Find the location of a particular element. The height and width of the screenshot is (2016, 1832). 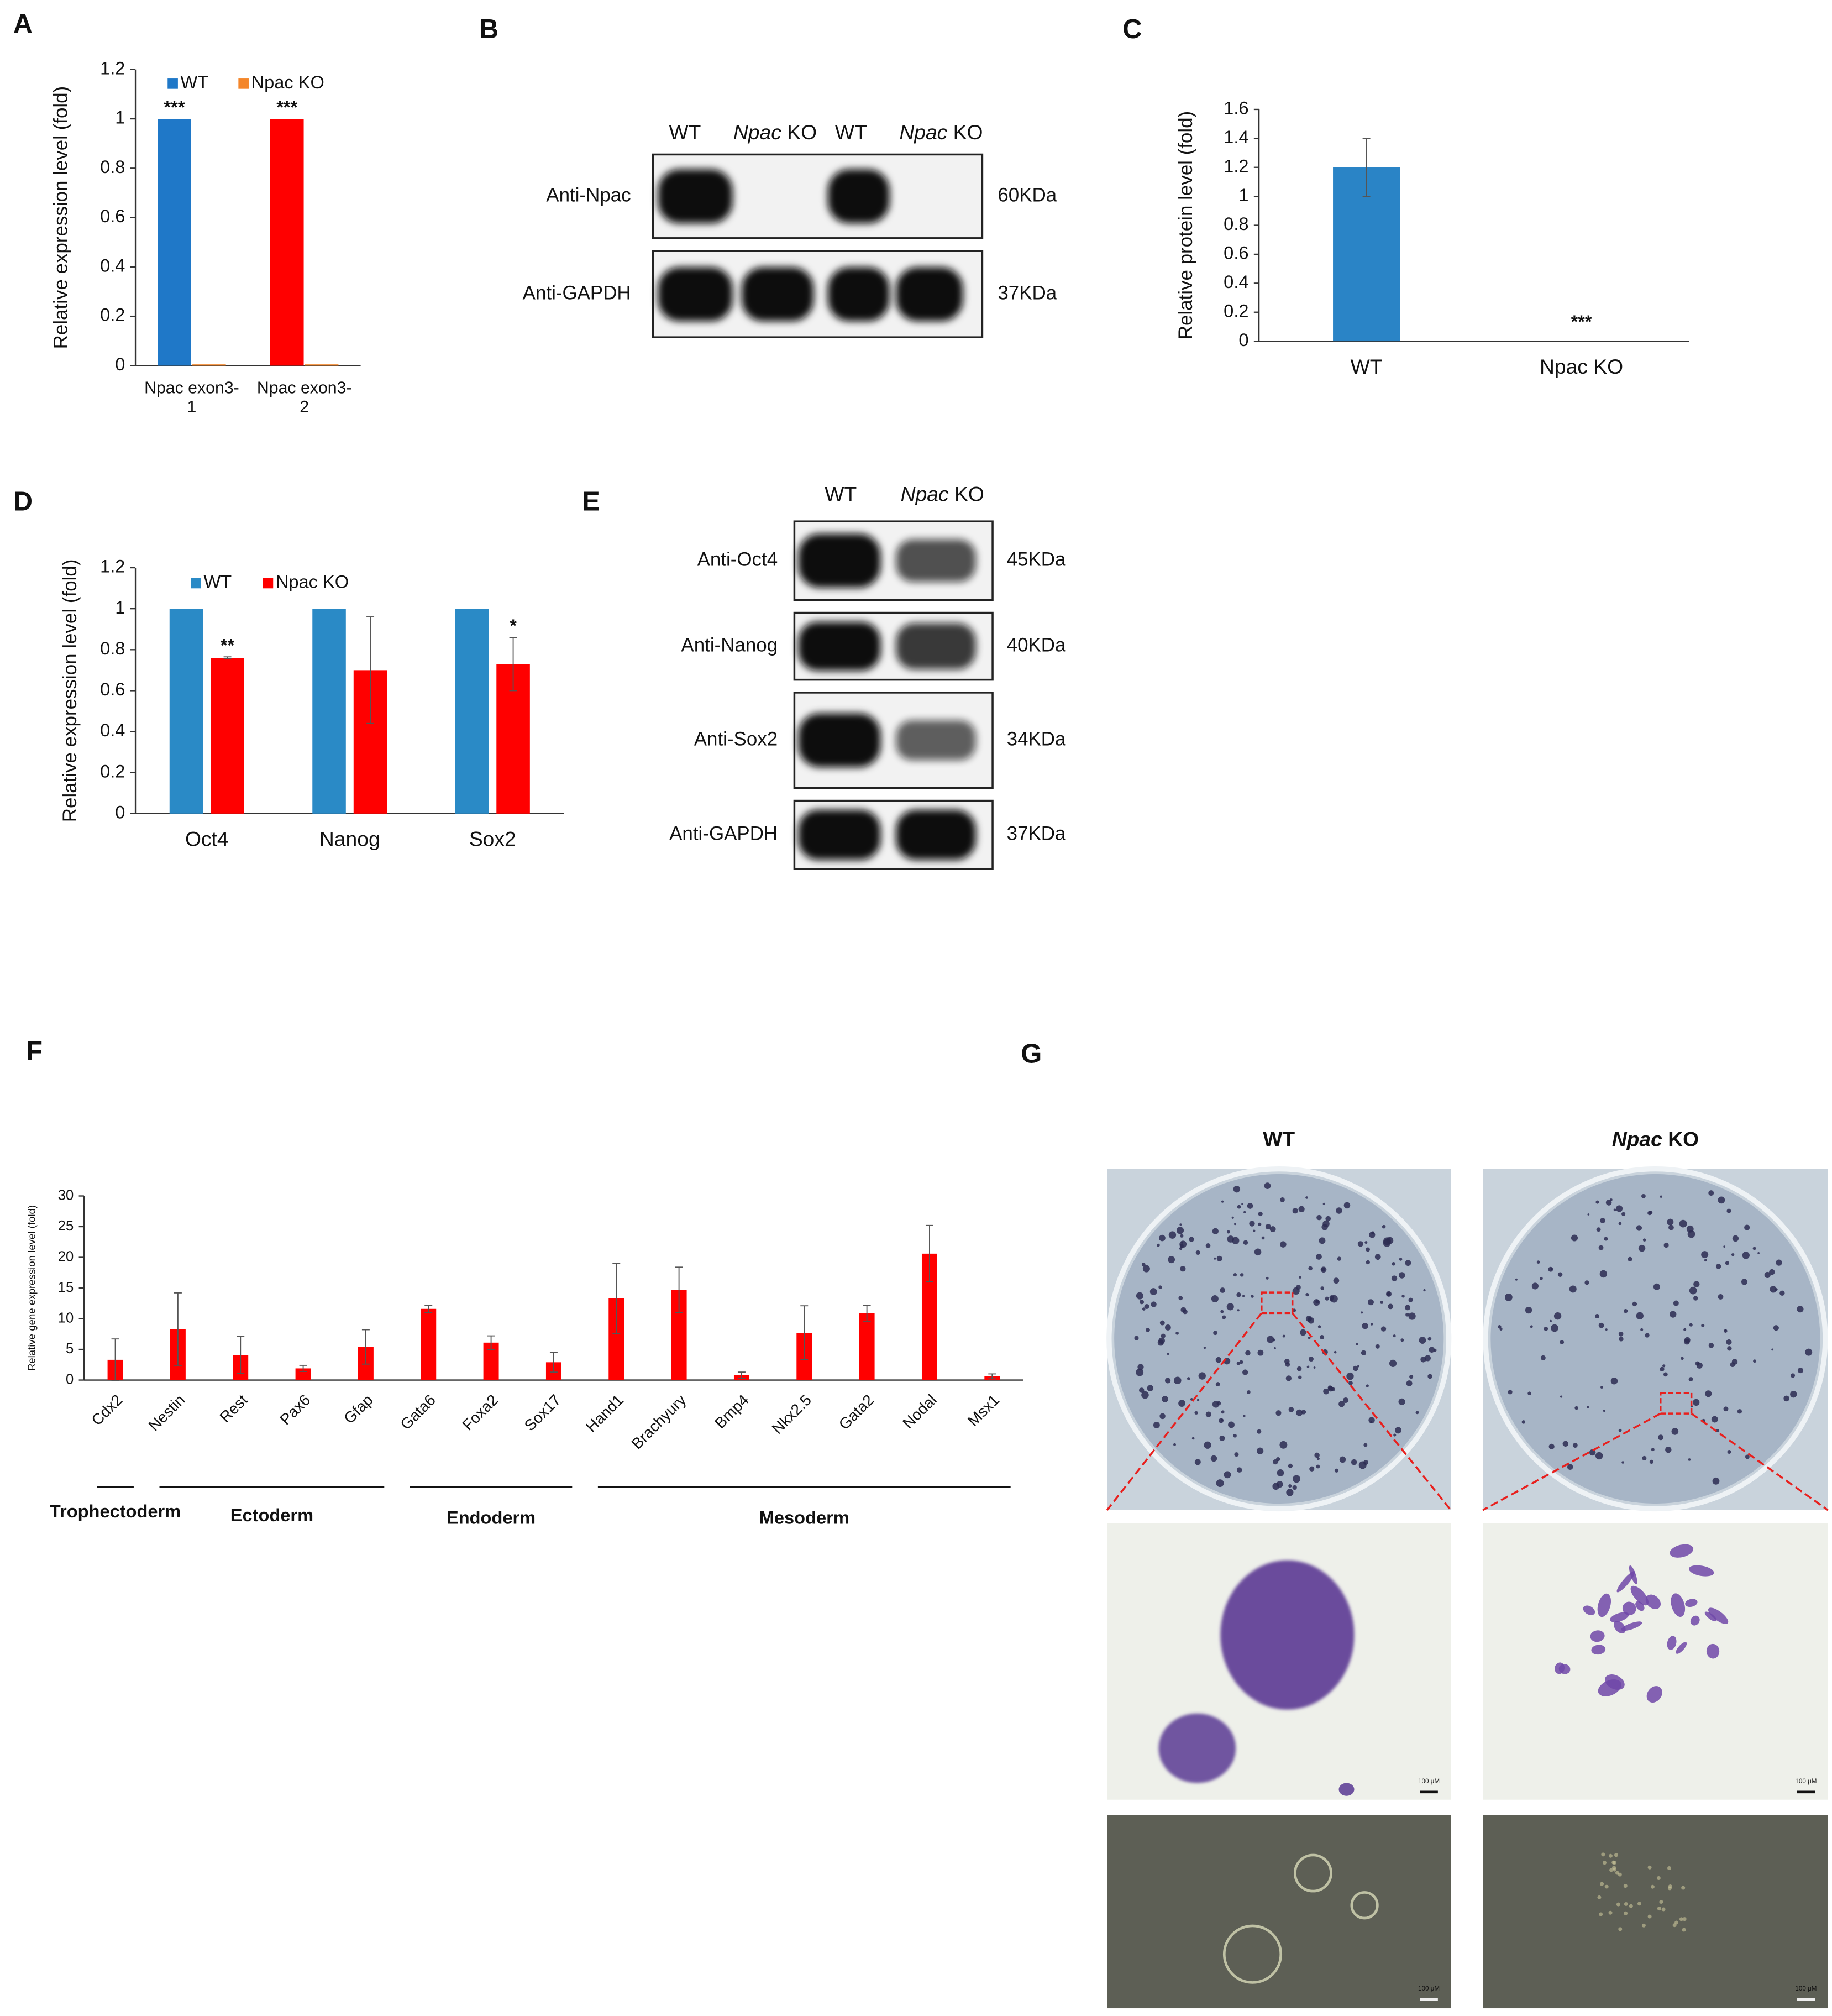

y-axis-label: Relative expression level (fold) is located at coordinates (61, 217).